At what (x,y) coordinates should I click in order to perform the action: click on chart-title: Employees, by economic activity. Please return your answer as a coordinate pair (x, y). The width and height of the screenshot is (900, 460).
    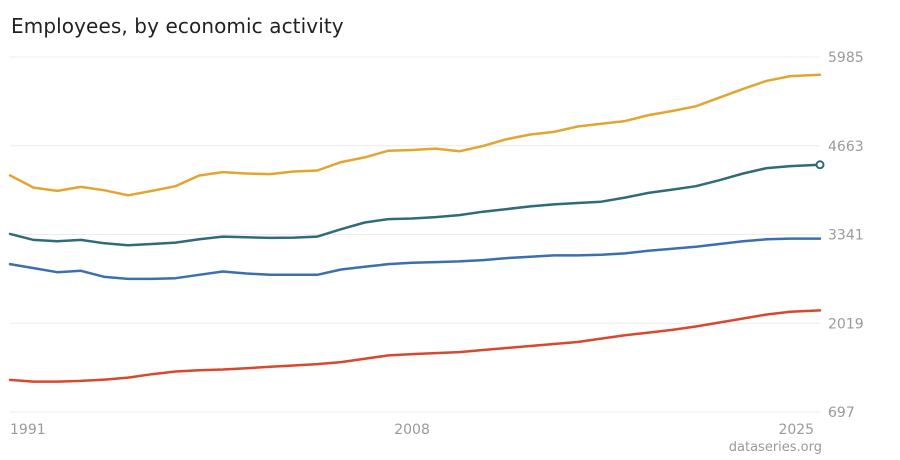
    Looking at the image, I should click on (177, 26).